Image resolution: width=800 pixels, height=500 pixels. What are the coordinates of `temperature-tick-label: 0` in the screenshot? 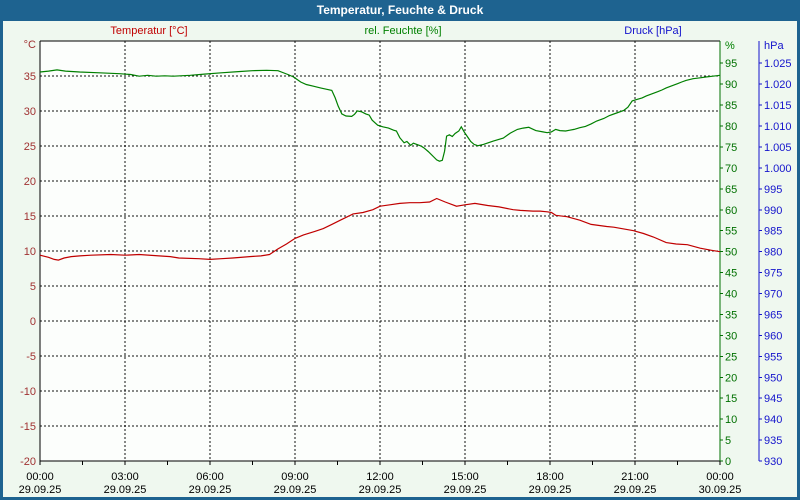 It's located at (33, 322).